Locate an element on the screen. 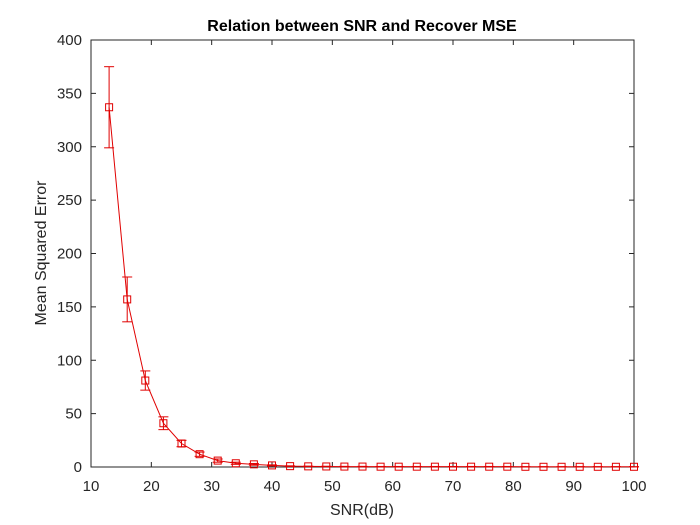 The width and height of the screenshot is (700, 525). y-tick-label: 100 is located at coordinates (69, 360).